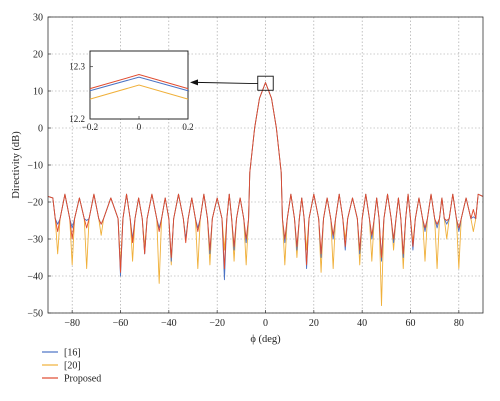  I want to click on x-tick-label: 80, so click(459, 323).